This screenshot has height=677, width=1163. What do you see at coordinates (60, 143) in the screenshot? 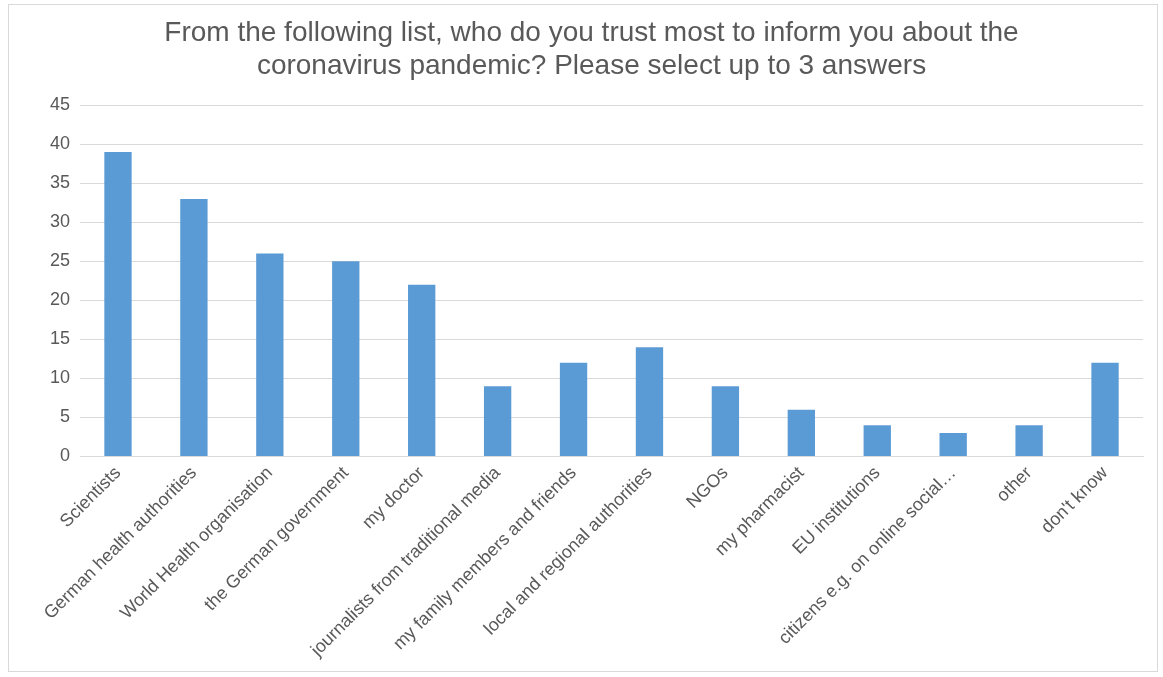
I see `y-tick-label: 40` at bounding box center [60, 143].